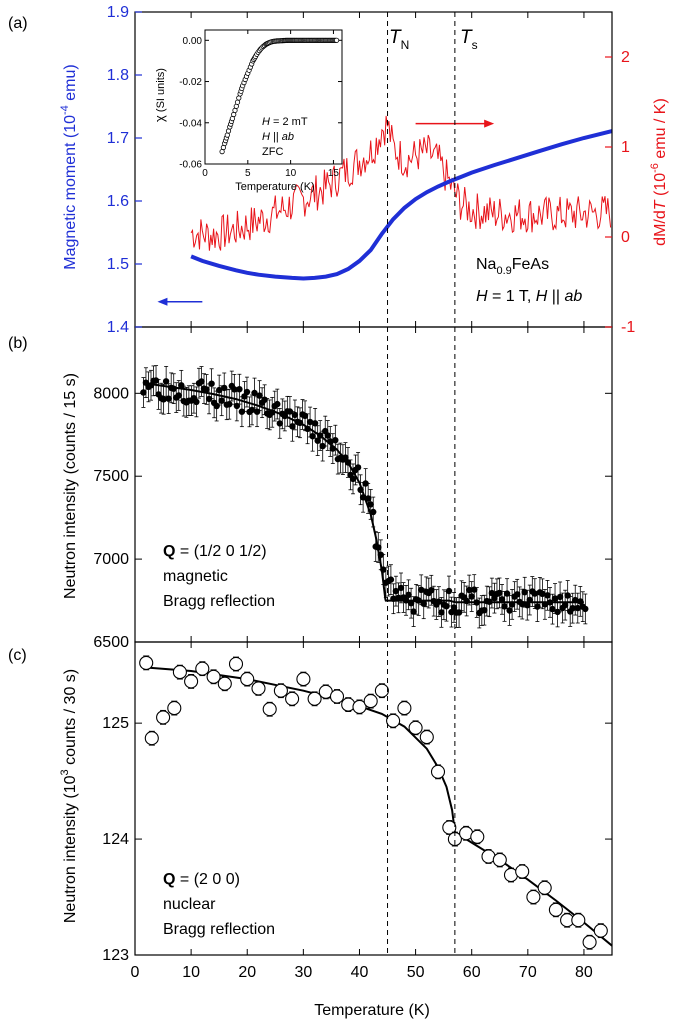 This screenshot has width=688, height=1027. Describe the element at coordinates (530, 264) in the screenshot. I see `sample-suffix: FeAs` at that location.